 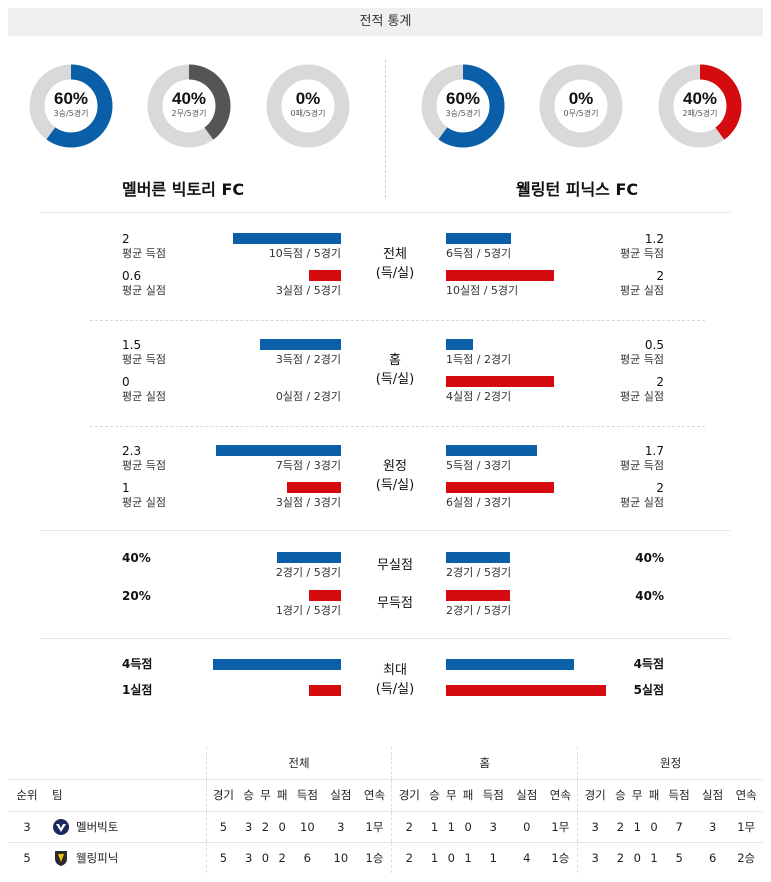 What do you see at coordinates (479, 465) in the screenshot?
I see `away-goals-for-caption: 5득점 / 3경기` at bounding box center [479, 465].